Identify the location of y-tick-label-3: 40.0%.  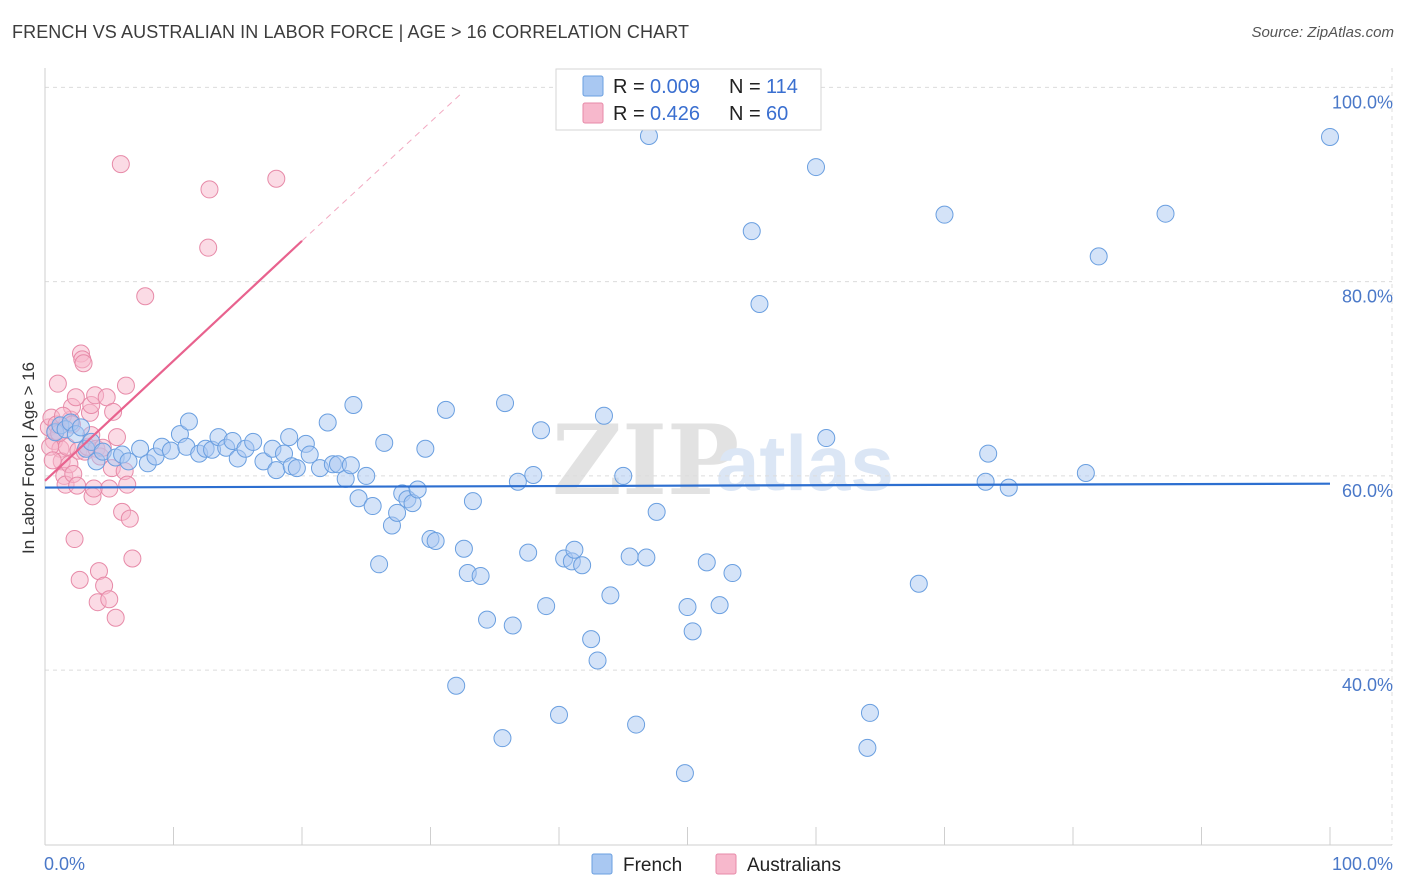
(1367, 685).